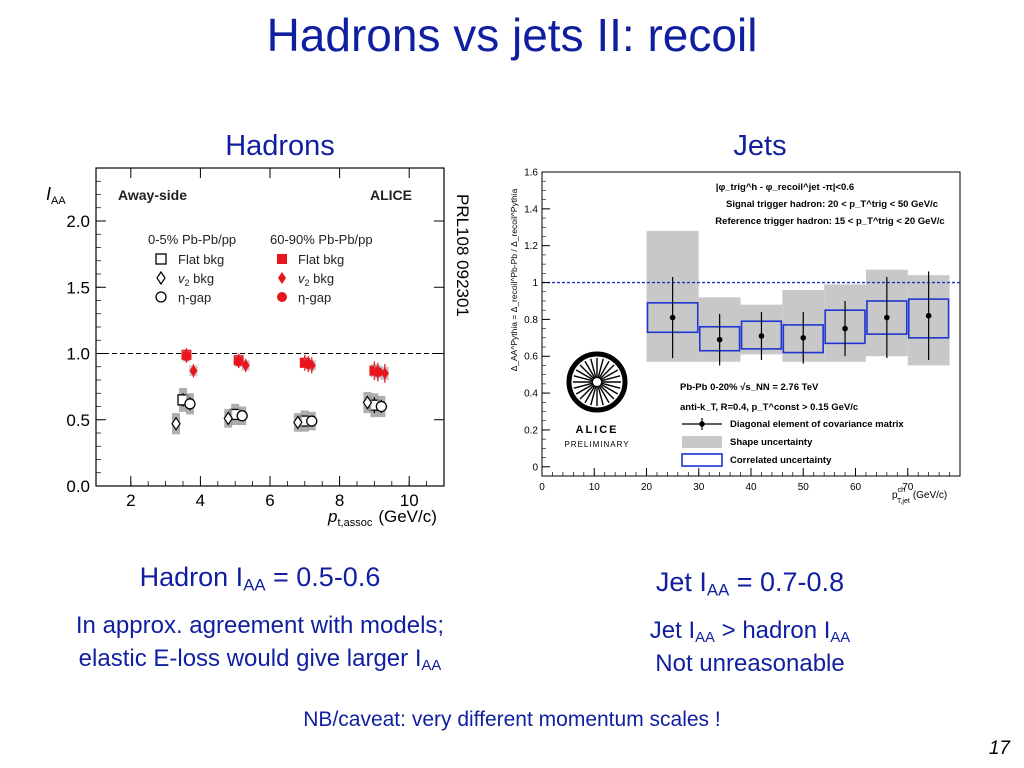  I want to click on jets-heading: Jets, so click(760, 146).